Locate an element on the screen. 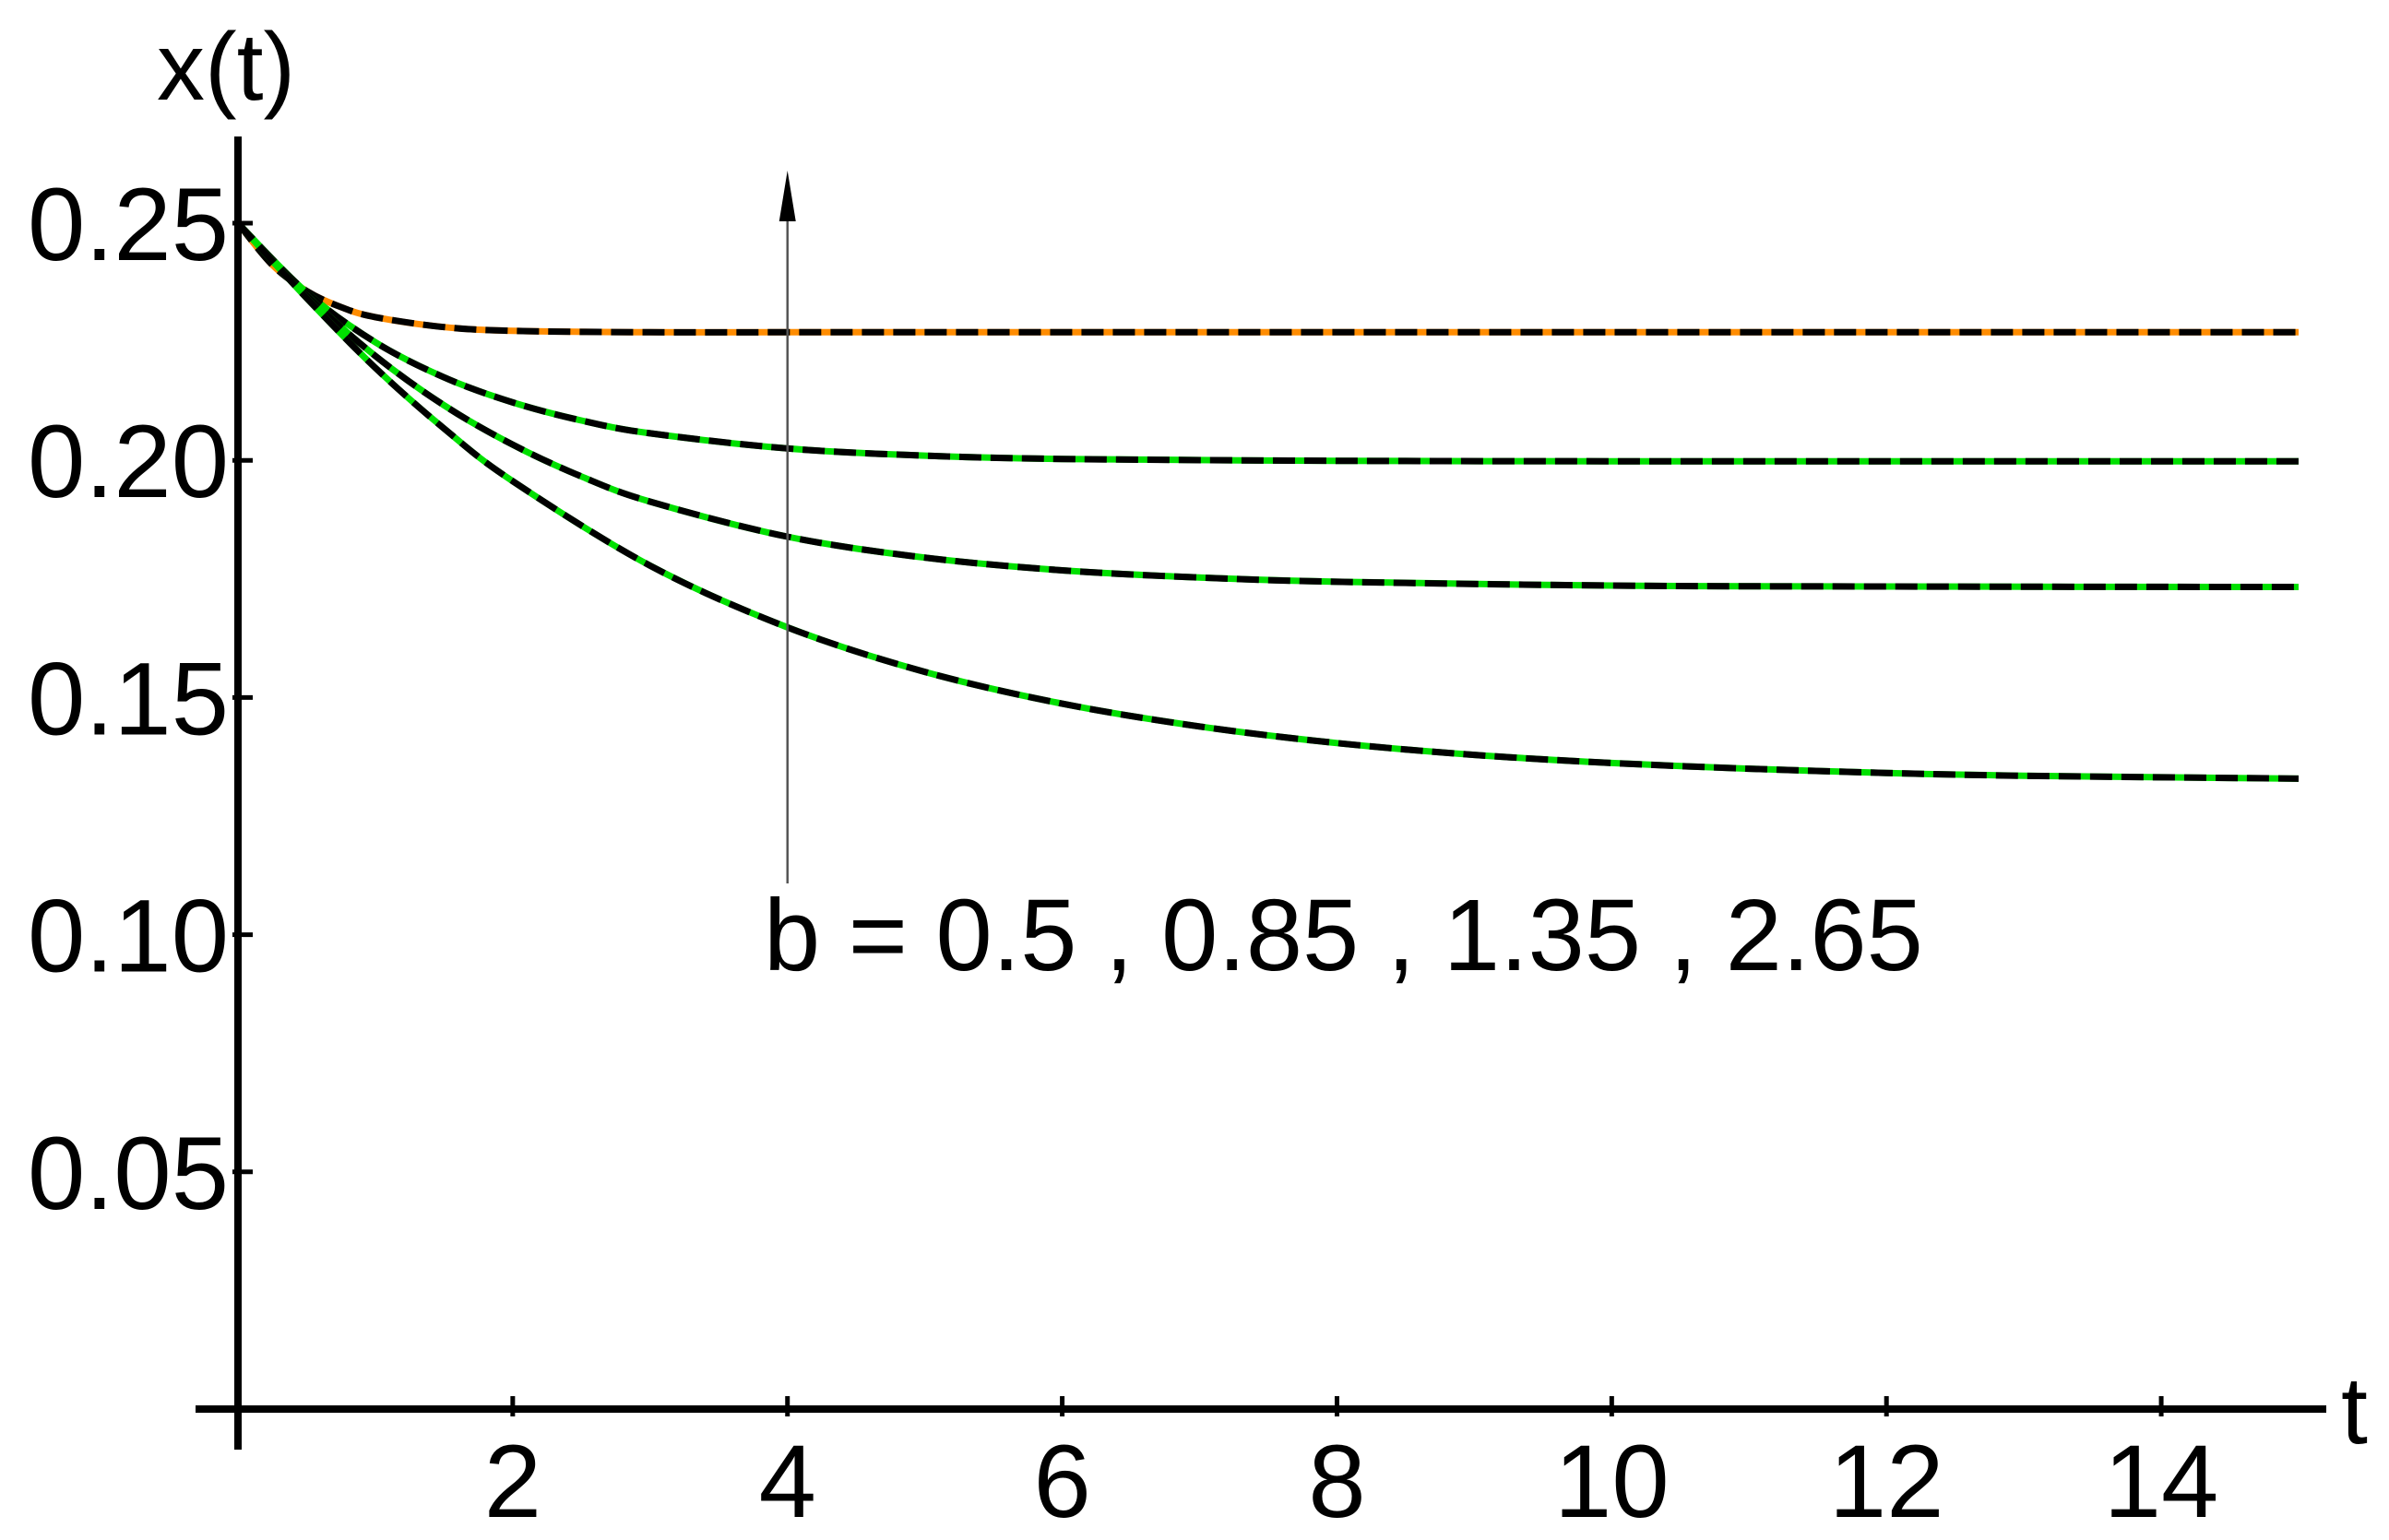 The width and height of the screenshot is (2389, 1540). y-ticks: 0.05 0.10 0.15 0.20 0.25 is located at coordinates (140, 699).